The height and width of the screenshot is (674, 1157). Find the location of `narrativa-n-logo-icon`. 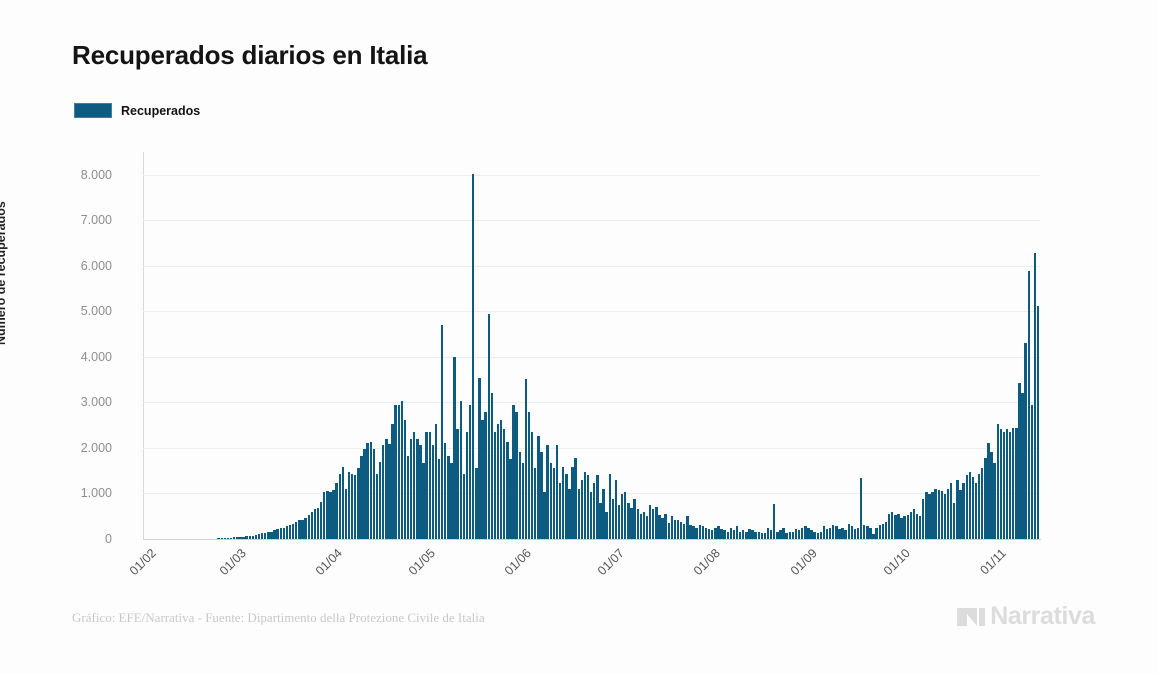

narrativa-n-logo-icon is located at coordinates (971, 616).